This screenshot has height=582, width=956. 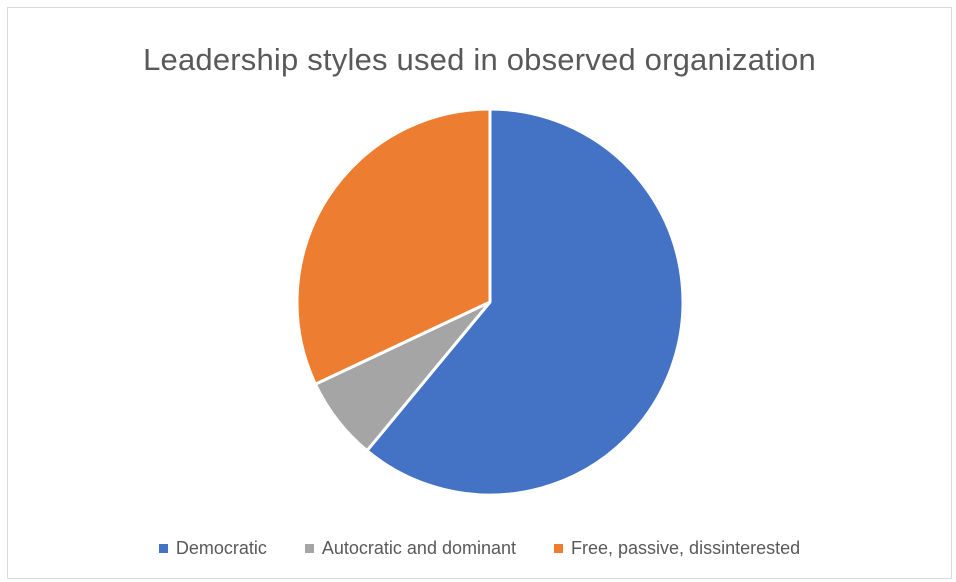 I want to click on pie-slice-free-passive, so click(x=393, y=246).